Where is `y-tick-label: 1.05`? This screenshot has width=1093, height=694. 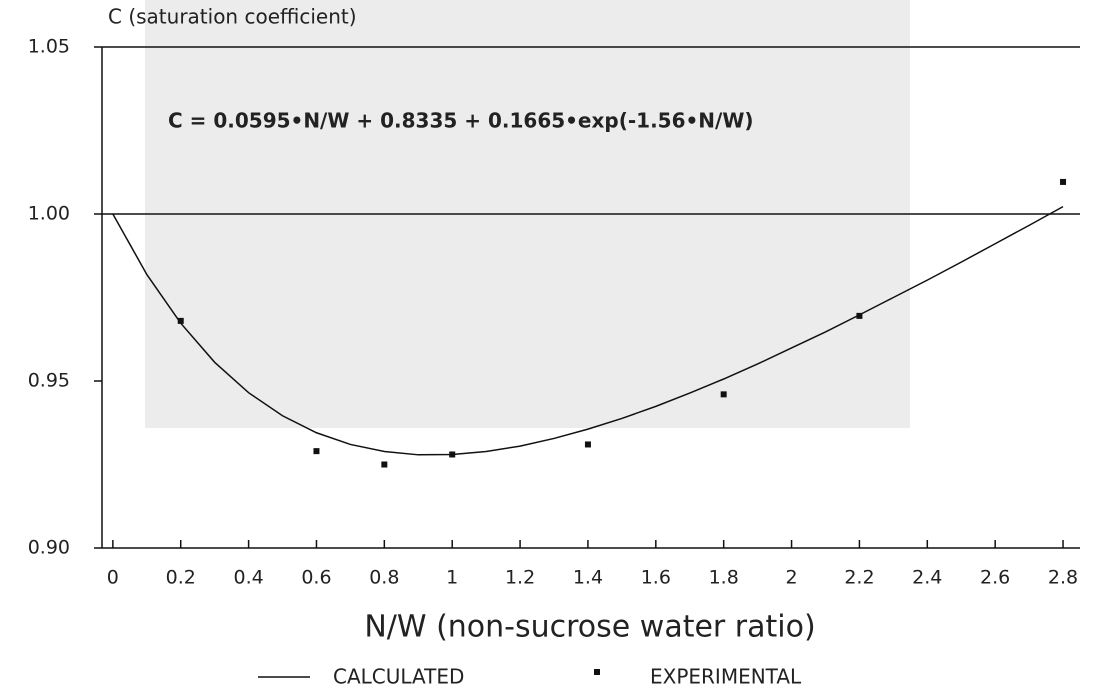 y-tick-label: 1.05 is located at coordinates (49, 47).